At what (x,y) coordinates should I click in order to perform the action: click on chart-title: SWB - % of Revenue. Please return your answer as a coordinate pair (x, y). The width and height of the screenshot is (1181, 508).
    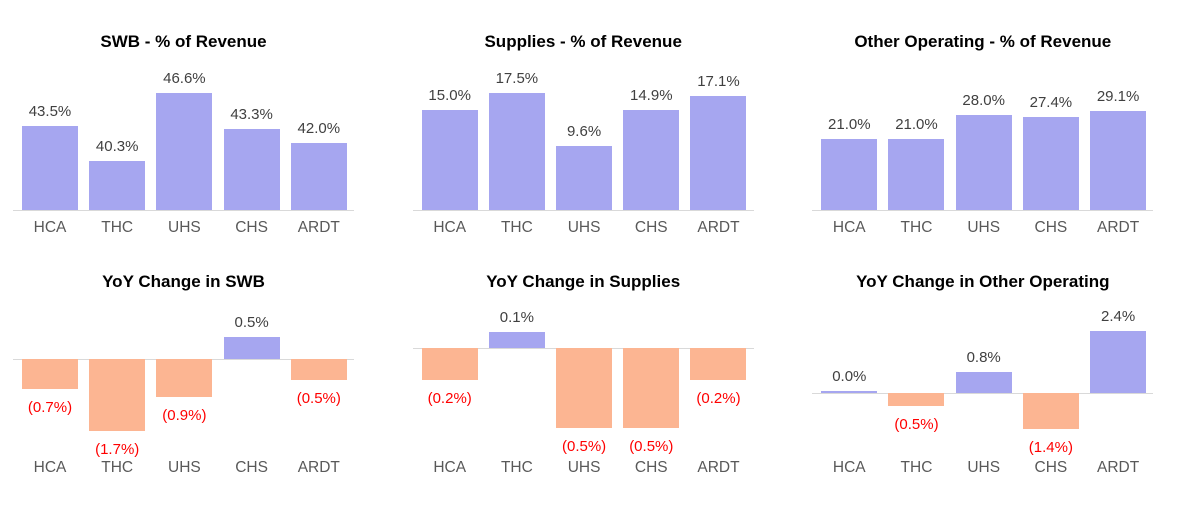
    Looking at the image, I should click on (183, 41).